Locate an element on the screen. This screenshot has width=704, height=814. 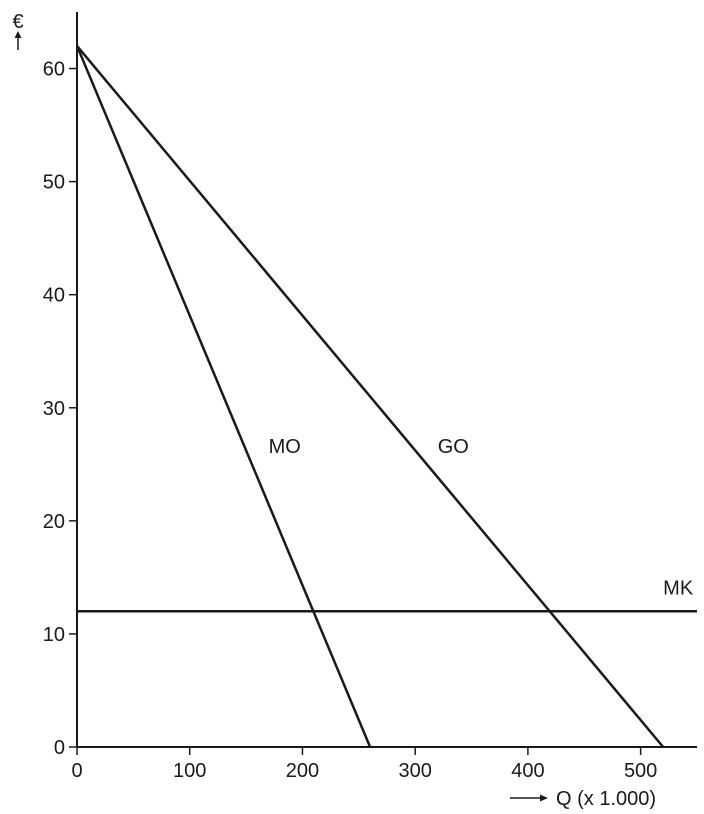
y-tick-label: 10 is located at coordinates (54, 635).